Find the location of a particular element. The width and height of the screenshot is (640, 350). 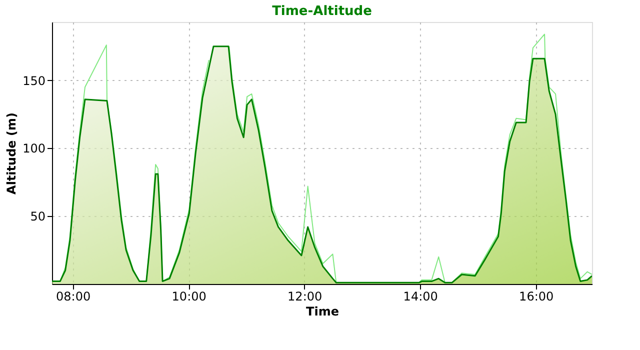

x-tick-label: 14:00 is located at coordinates (420, 297).